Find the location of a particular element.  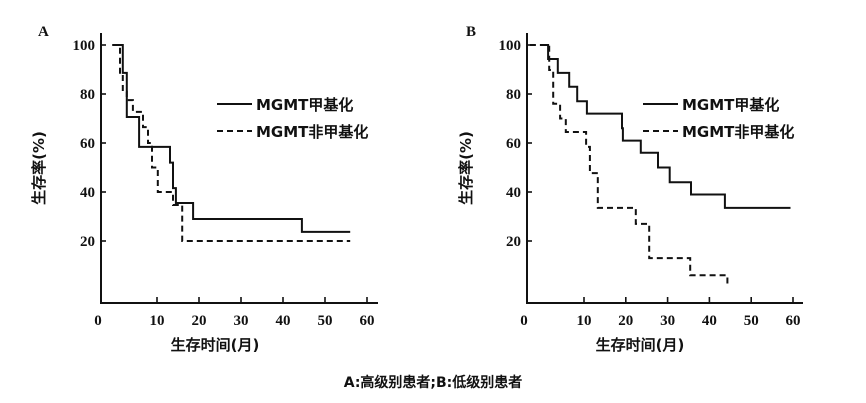

panel-label: B is located at coordinates (471, 32).